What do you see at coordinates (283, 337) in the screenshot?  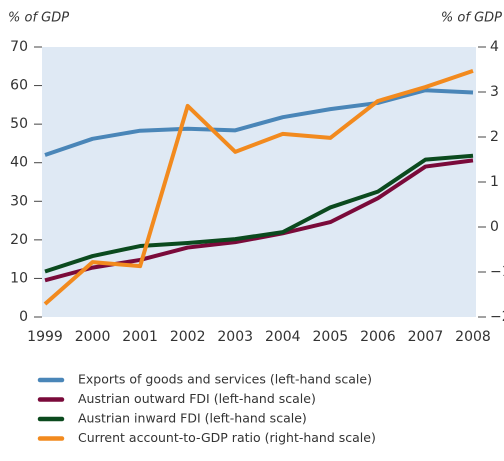 I see `x-tick-label: 2004` at bounding box center [283, 337].